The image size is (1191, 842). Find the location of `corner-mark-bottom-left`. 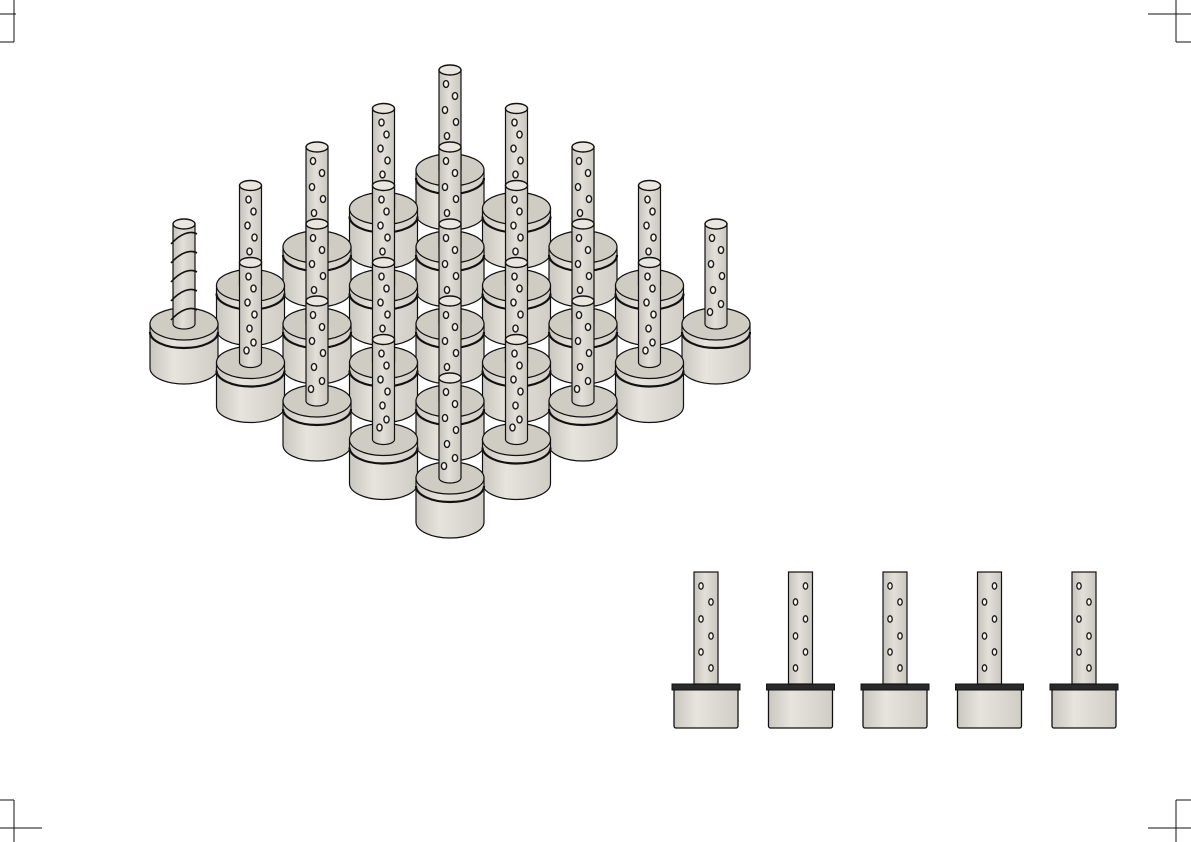

corner-mark-bottom-left is located at coordinates (21, 820).